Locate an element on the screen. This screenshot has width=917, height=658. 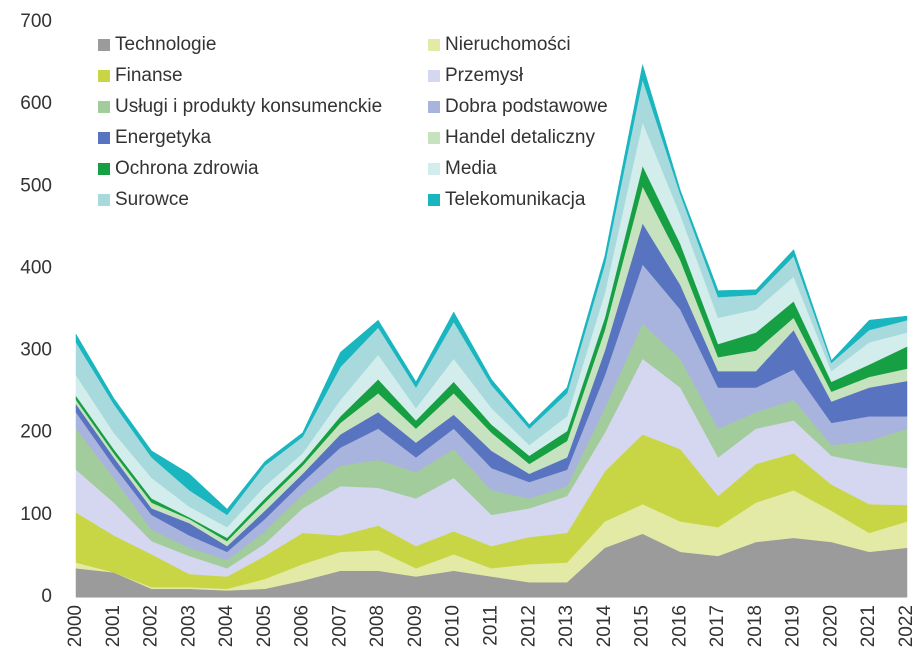
y-tick-label: 200 is located at coordinates (36, 432).